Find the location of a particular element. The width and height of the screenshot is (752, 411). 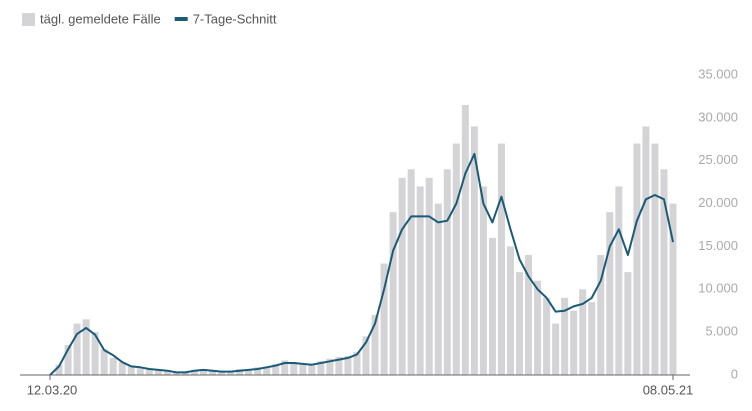

y-tick-label: 30.000 is located at coordinates (718, 116).